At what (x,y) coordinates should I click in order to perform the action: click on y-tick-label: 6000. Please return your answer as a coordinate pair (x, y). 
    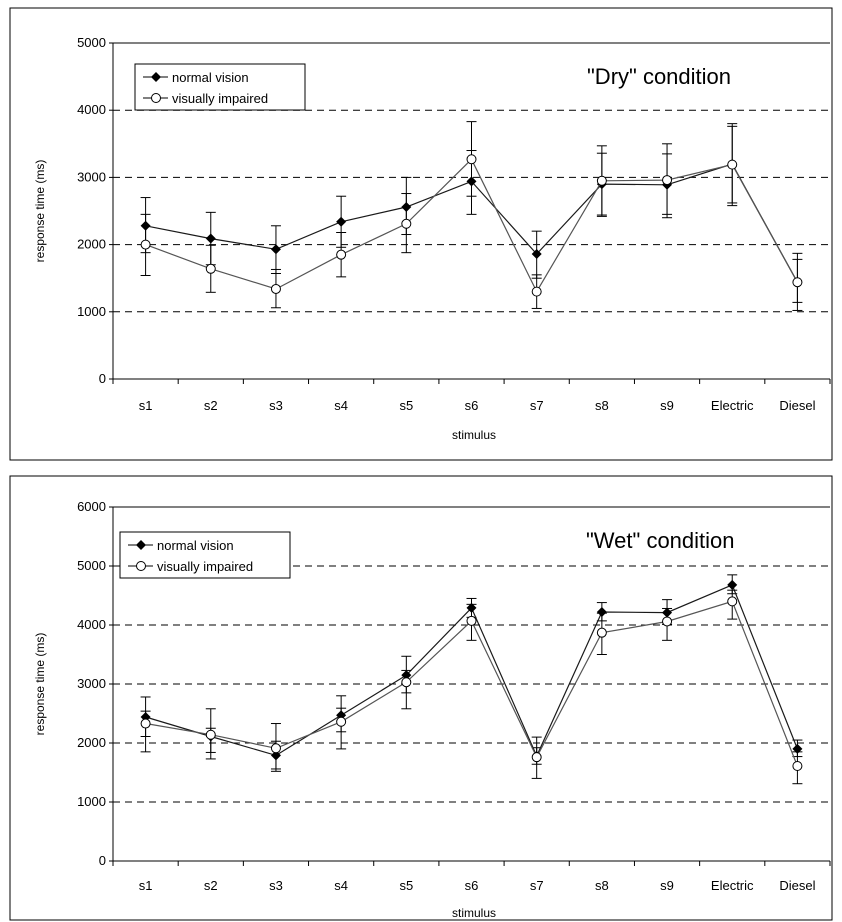
    Looking at the image, I should click on (91, 506).